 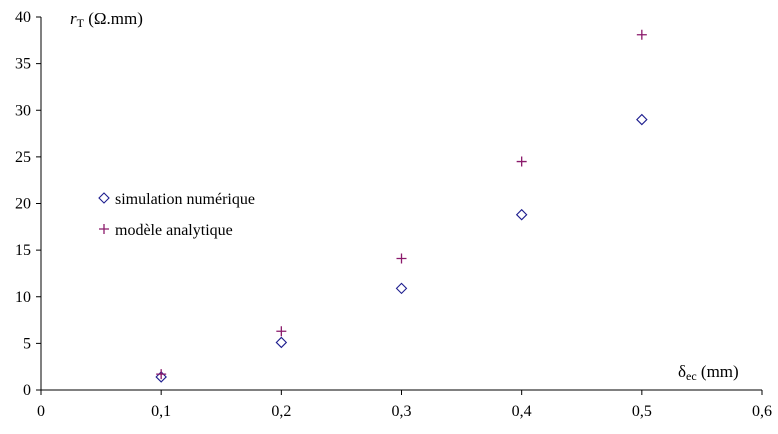 What do you see at coordinates (281, 411) in the screenshot?
I see `x-tick-label: 0,2` at bounding box center [281, 411].